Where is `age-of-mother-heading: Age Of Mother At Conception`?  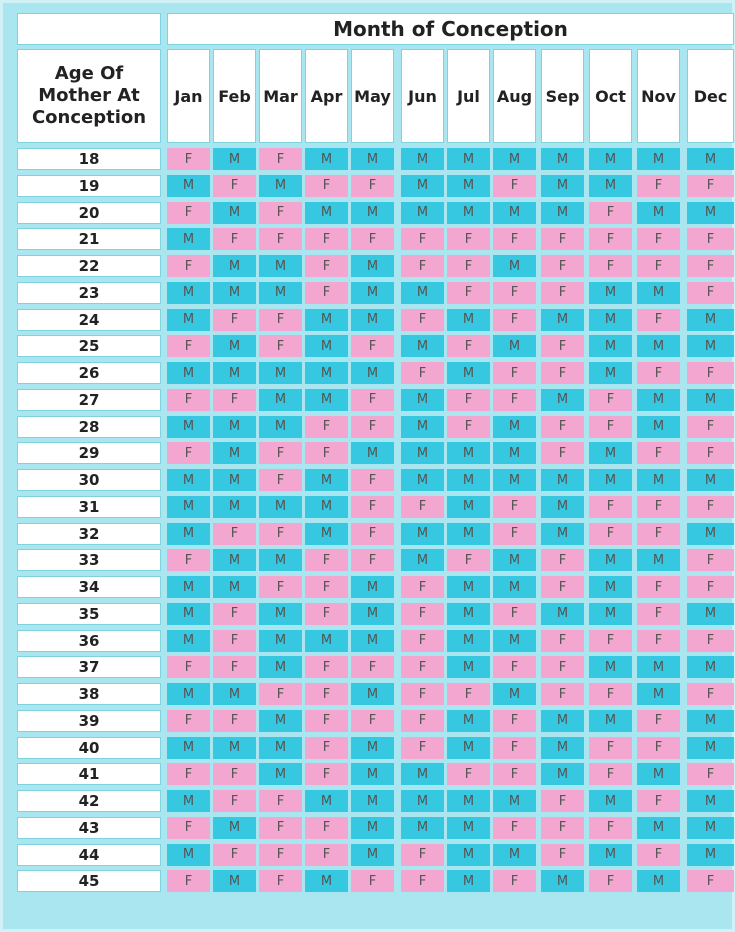 age-of-mother-heading: Age Of Mother At Conception is located at coordinates (89, 96).